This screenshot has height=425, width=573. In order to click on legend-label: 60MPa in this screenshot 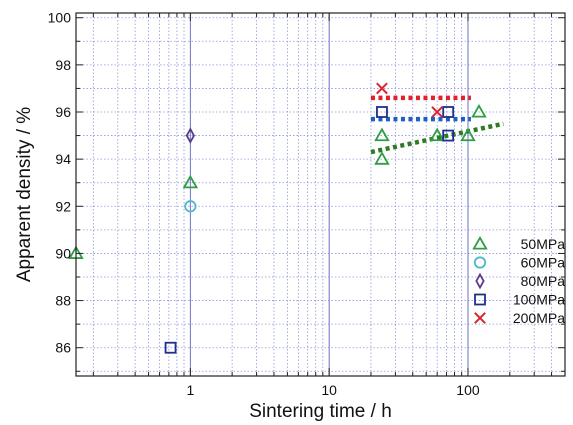, I will do `click(543, 263)`.